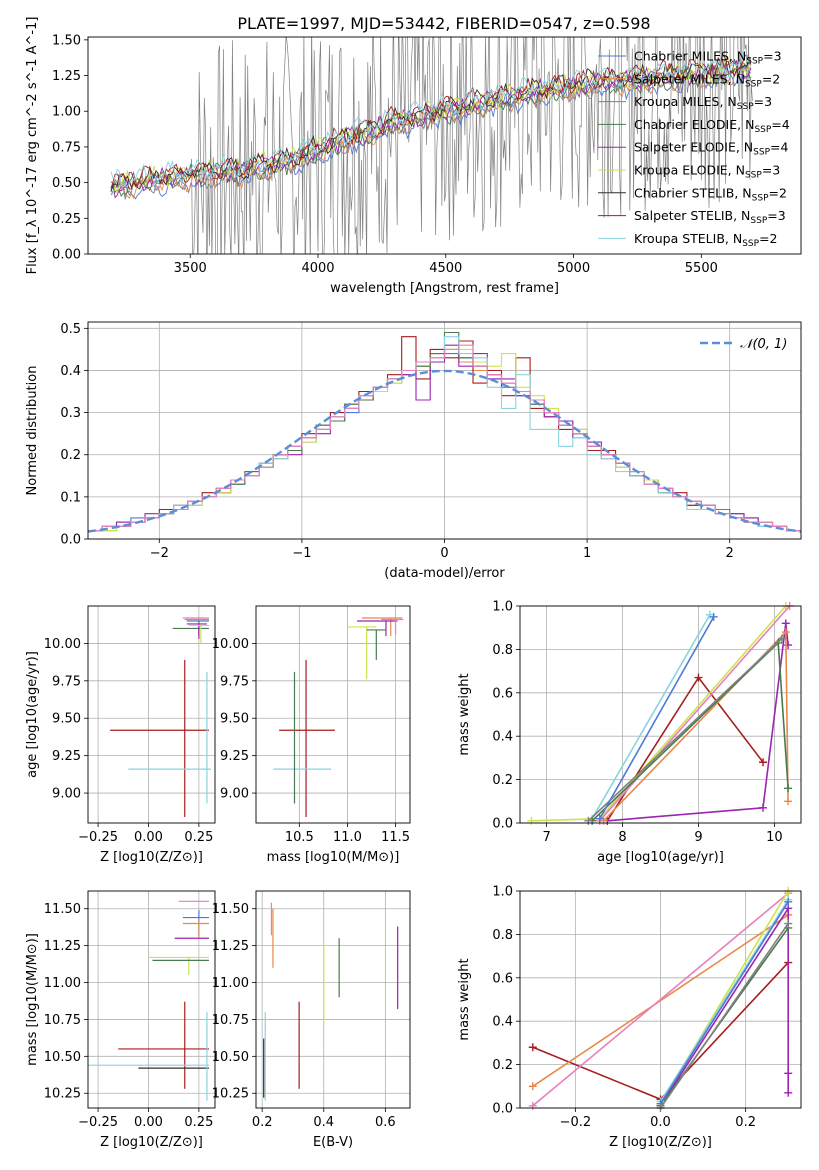  I want to click on x-tick-label: 3500, so click(190, 268).